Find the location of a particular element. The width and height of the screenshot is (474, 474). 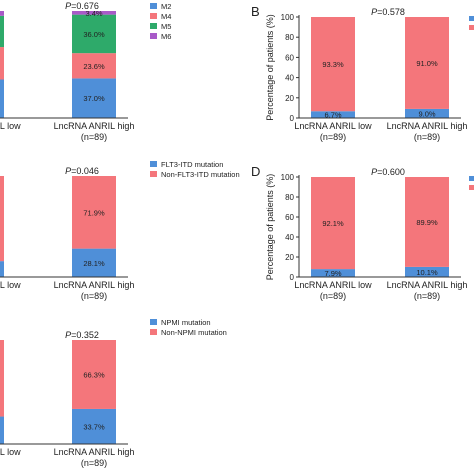

data-label: 33.7% is located at coordinates (94, 426).